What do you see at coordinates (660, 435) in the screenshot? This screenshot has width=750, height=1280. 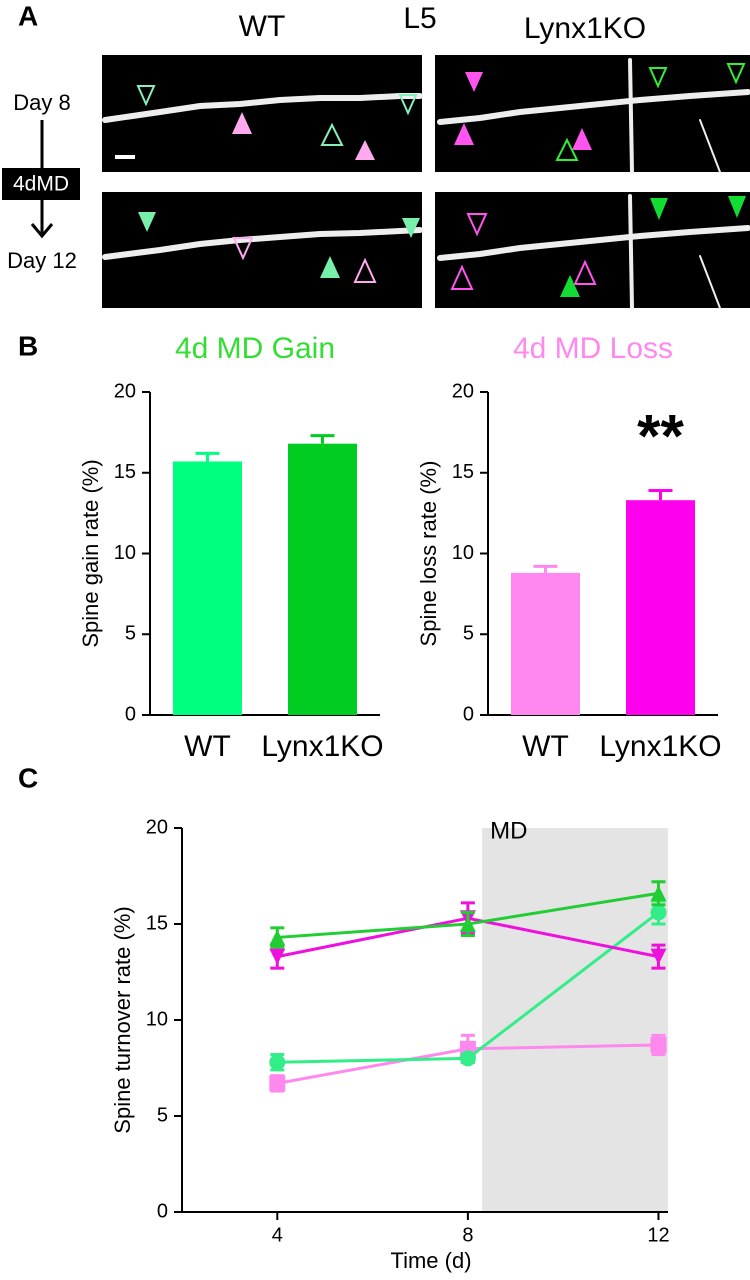 I see `significance: **` at bounding box center [660, 435].